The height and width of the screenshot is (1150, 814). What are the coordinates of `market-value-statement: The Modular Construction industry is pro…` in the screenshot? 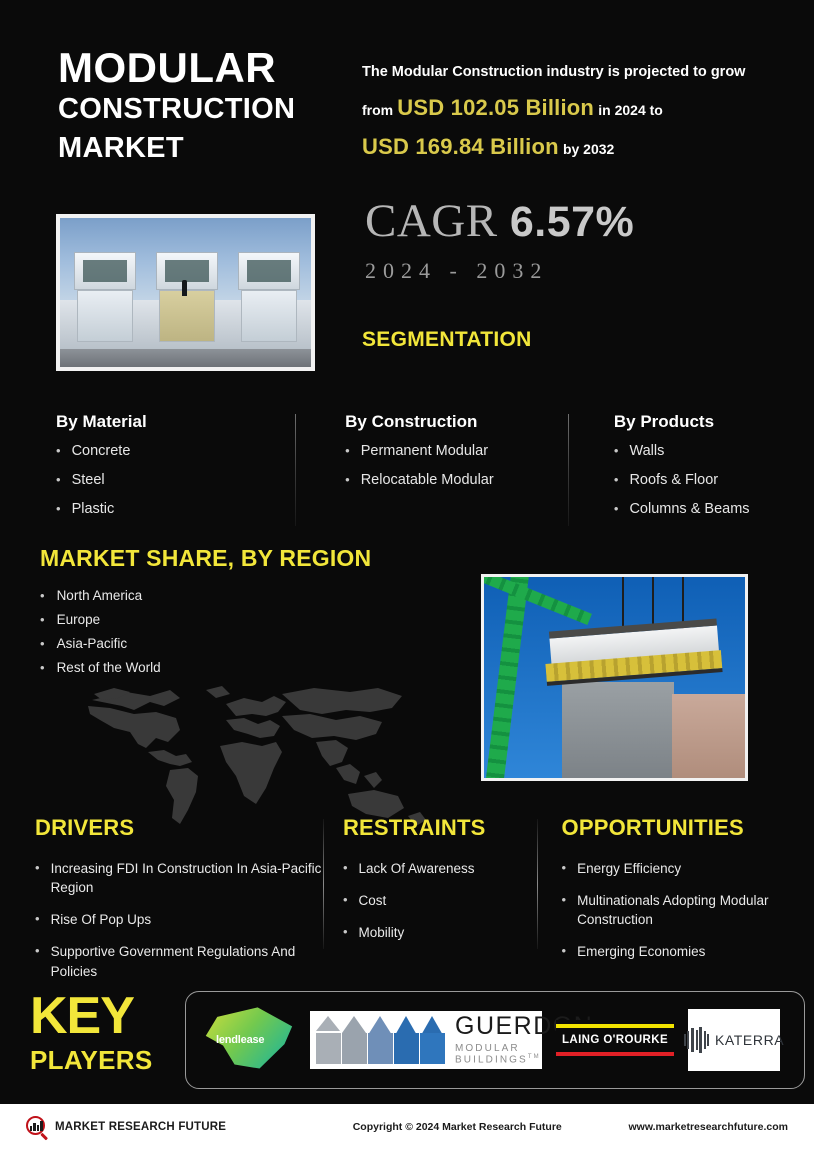 It's located at (572, 113).